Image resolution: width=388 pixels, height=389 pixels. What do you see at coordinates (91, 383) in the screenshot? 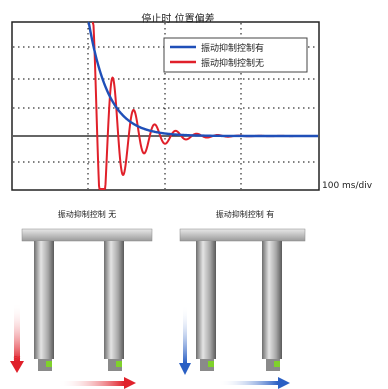
I see `horizontal-motion-bar-left` at bounding box center [91, 383].